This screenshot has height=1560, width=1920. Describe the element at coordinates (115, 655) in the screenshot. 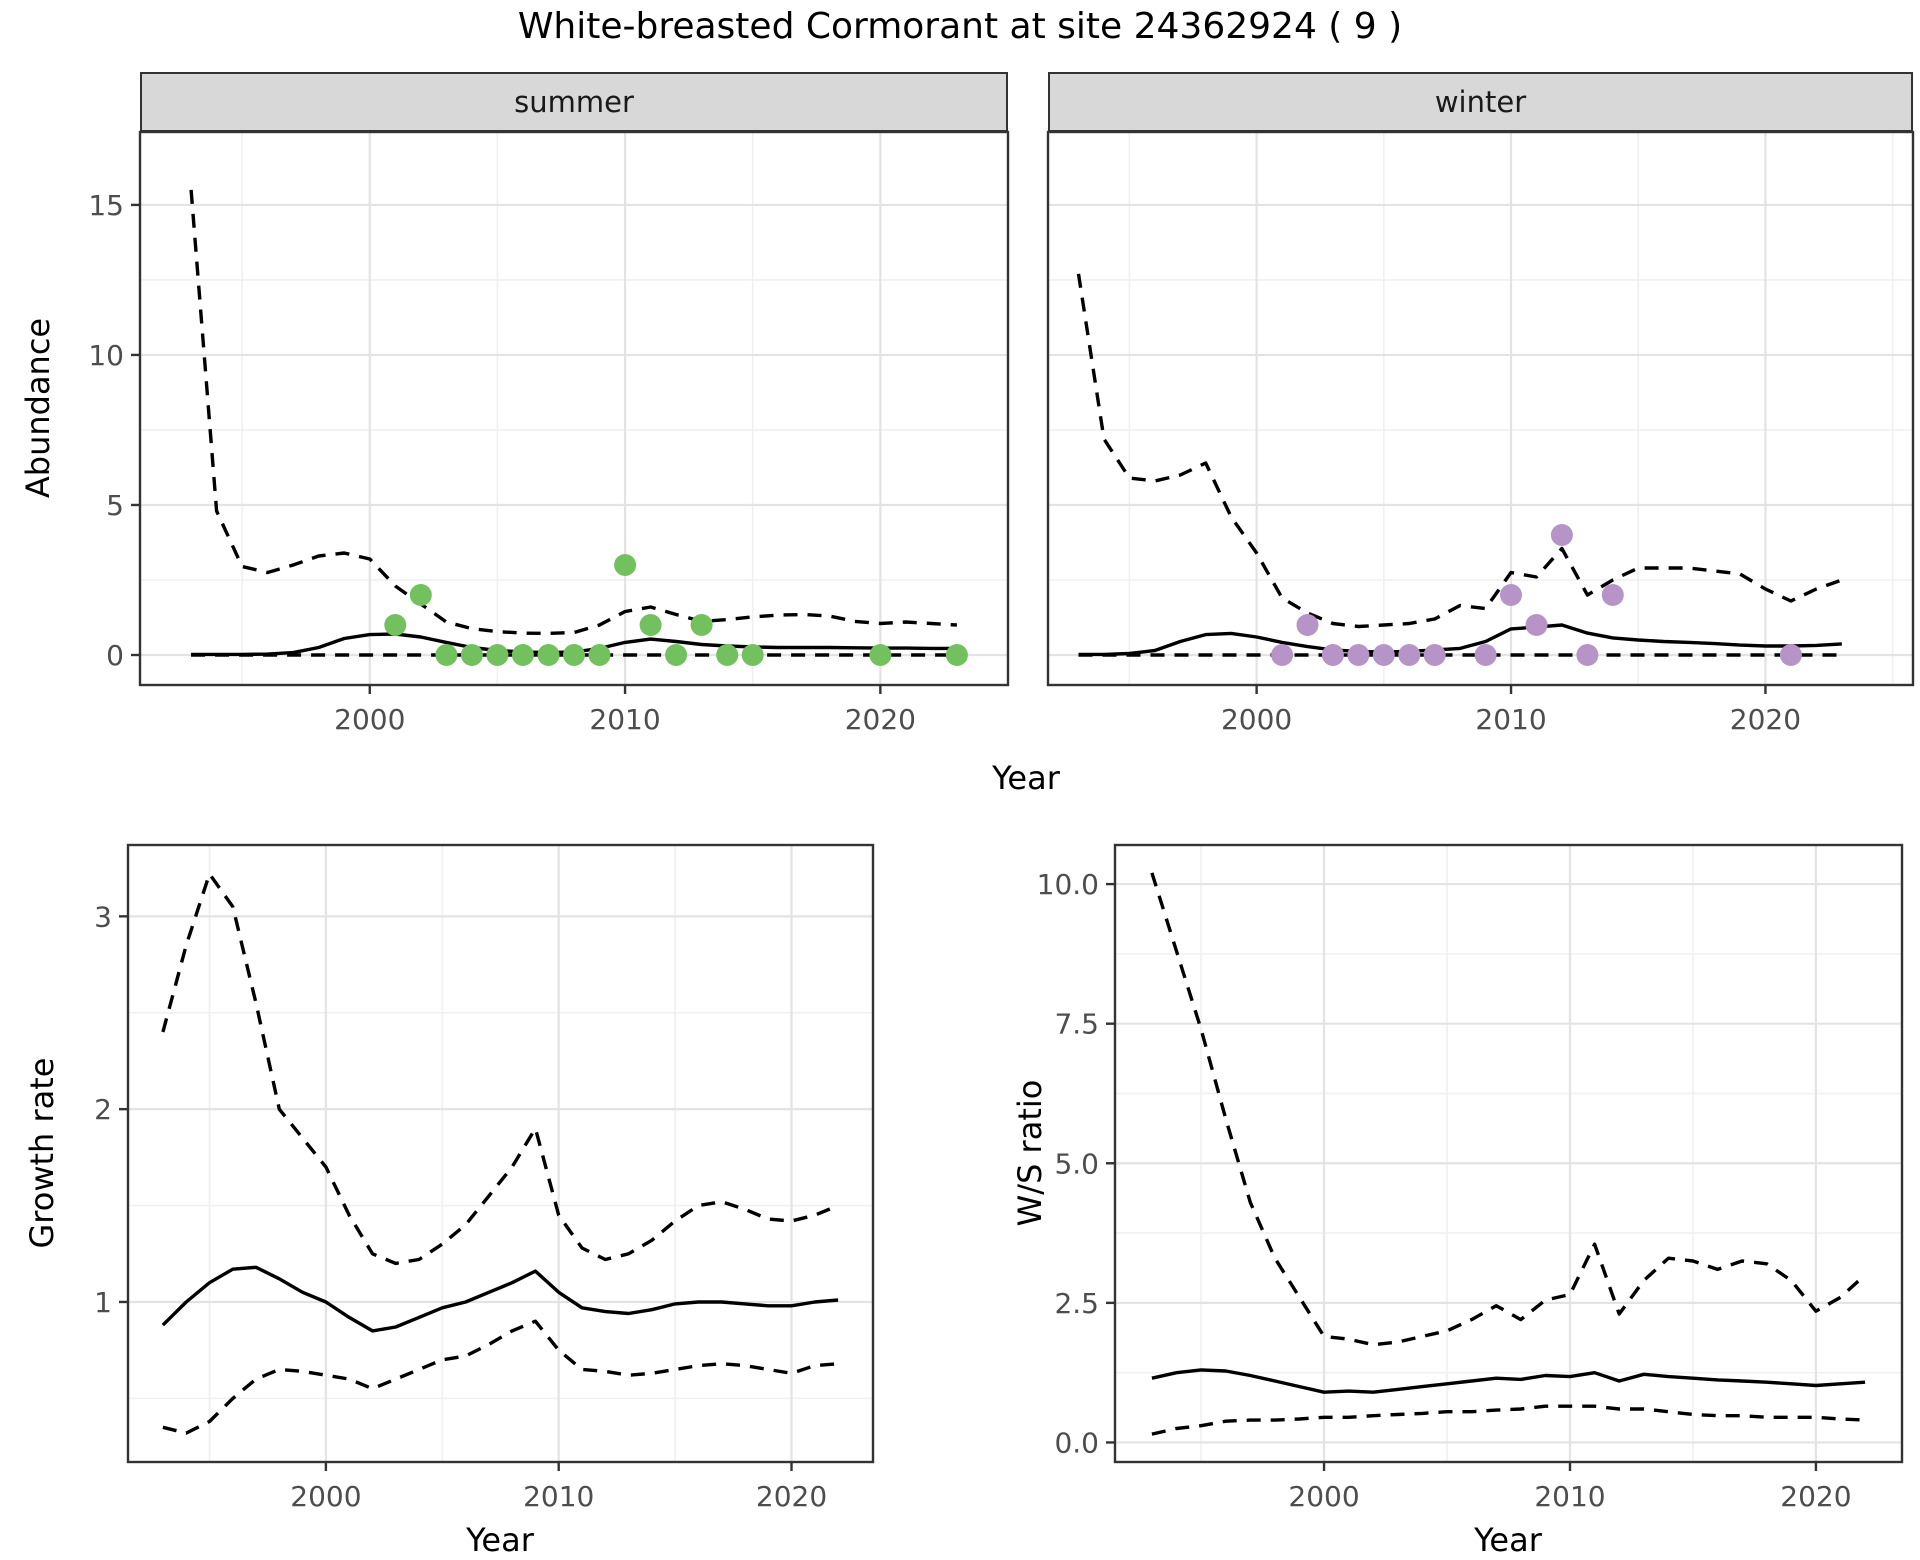

I see `y-tick-label: 0` at that location.